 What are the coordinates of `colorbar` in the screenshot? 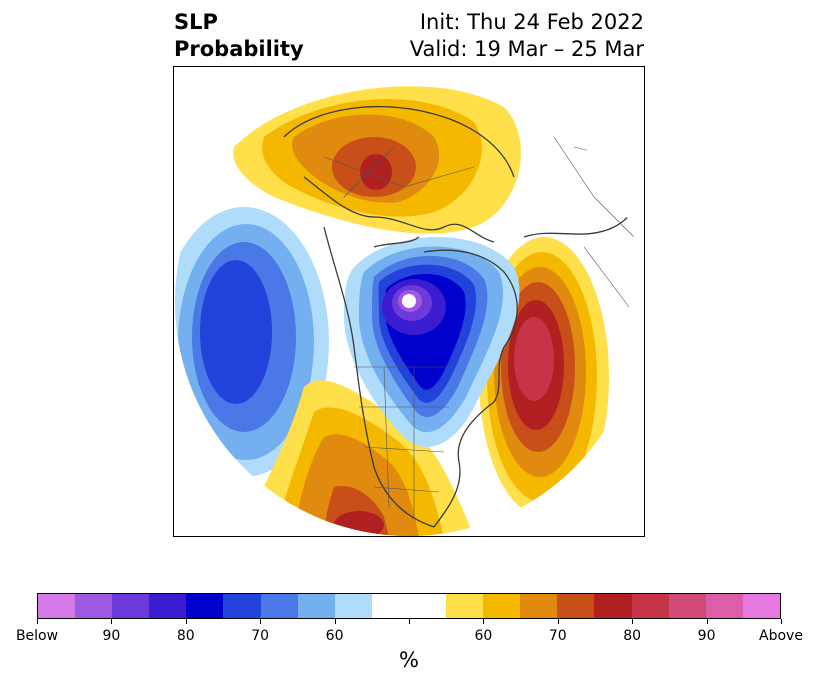 It's located at (409, 606).